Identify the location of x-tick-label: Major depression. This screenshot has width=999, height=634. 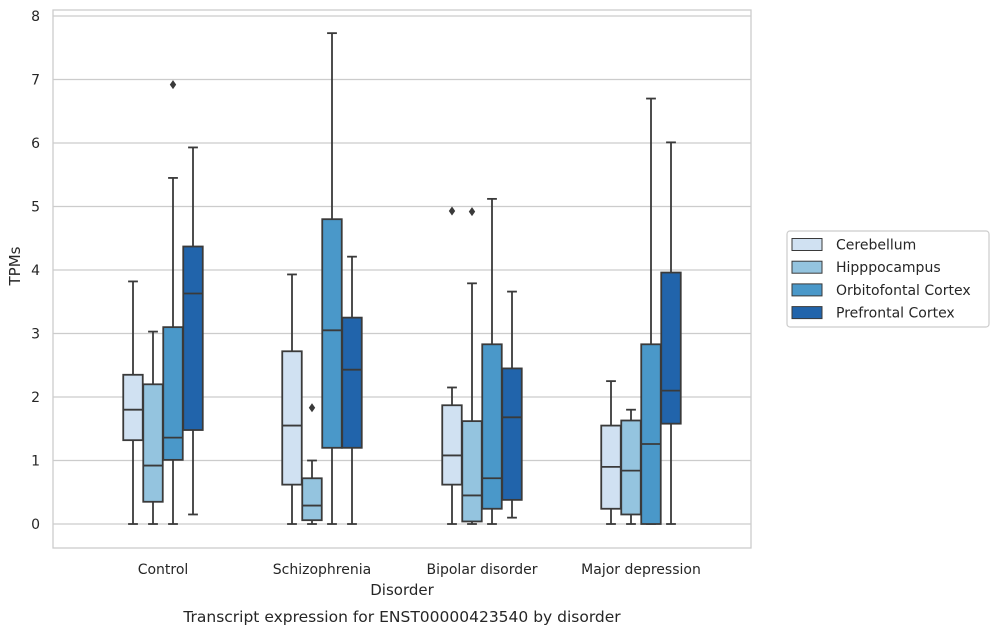
(641, 570).